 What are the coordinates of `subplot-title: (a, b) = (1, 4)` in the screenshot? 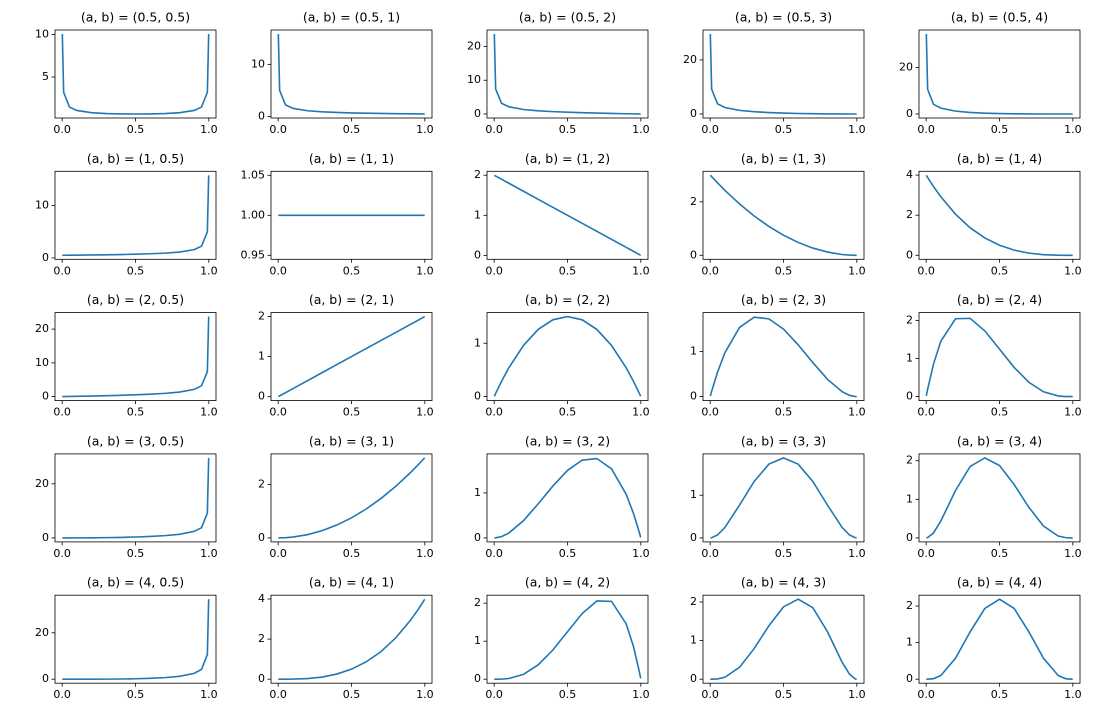 It's located at (999, 158).